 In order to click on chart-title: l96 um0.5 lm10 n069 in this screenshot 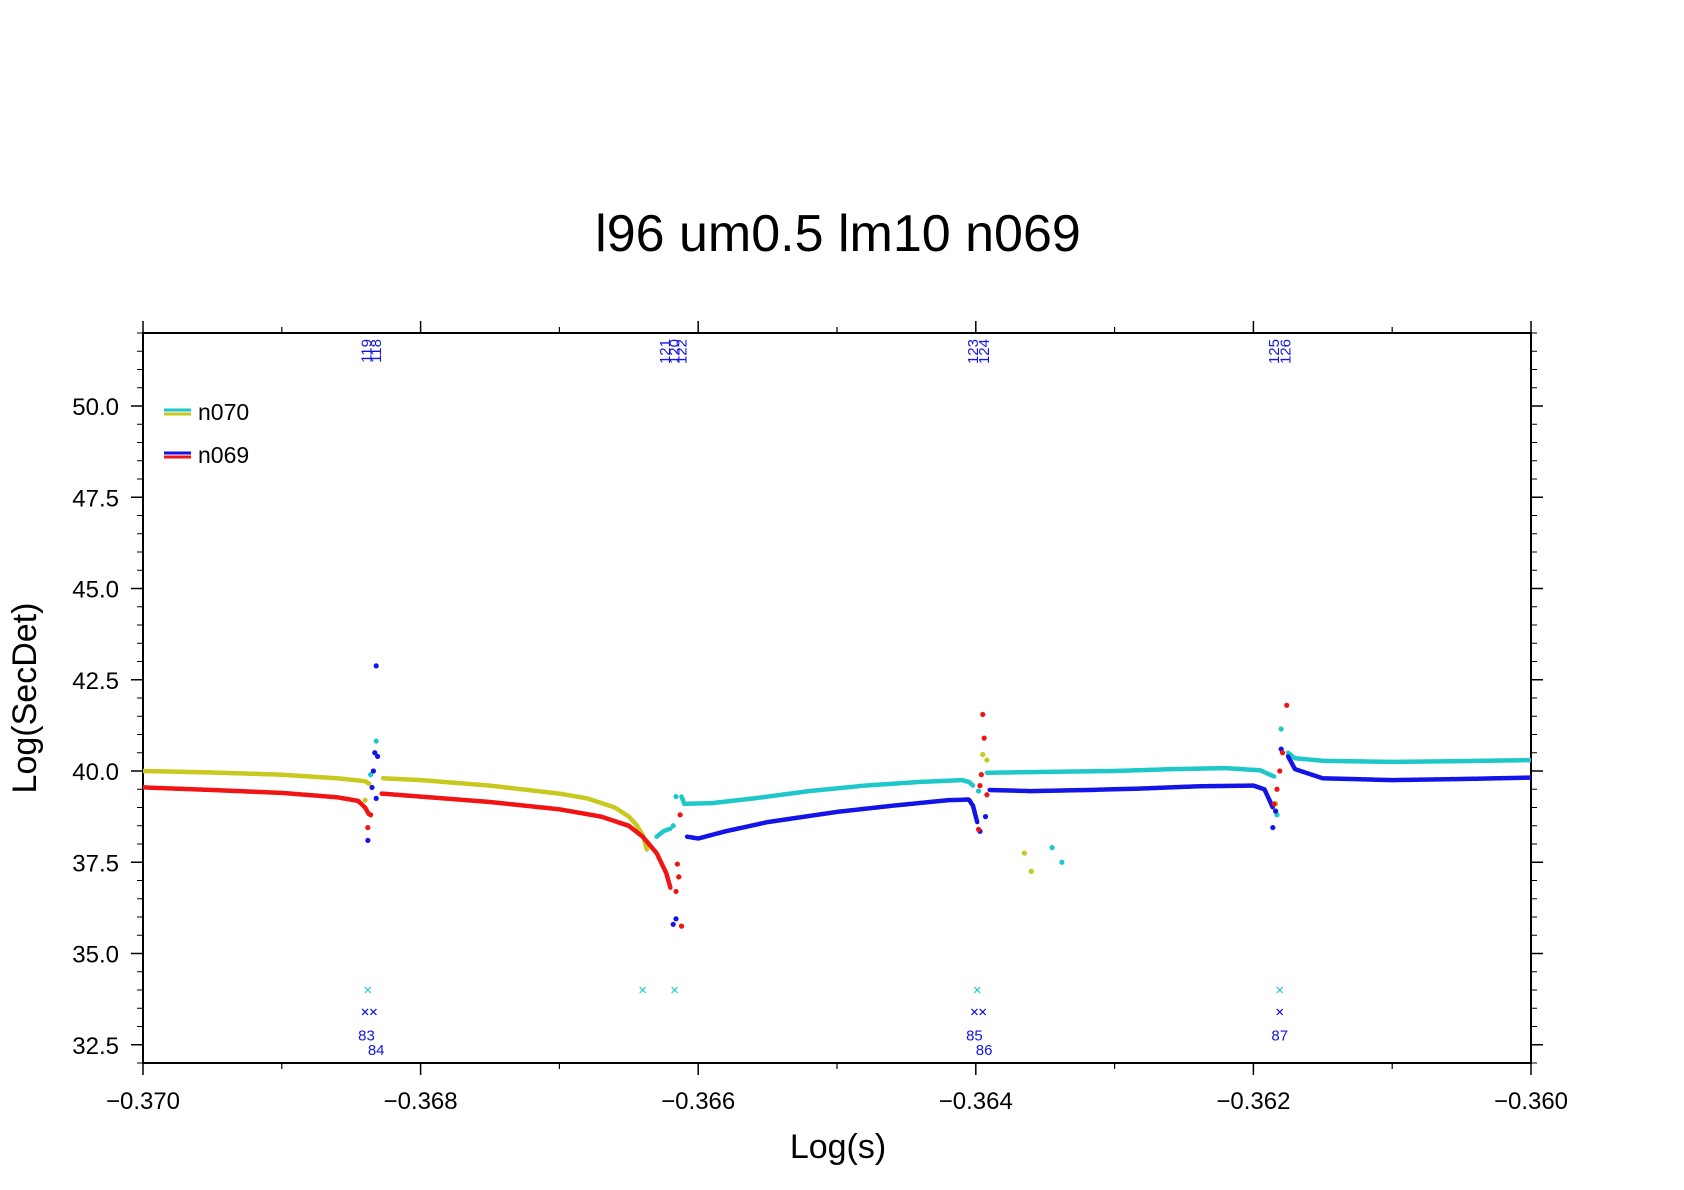, I will do `click(838, 234)`.